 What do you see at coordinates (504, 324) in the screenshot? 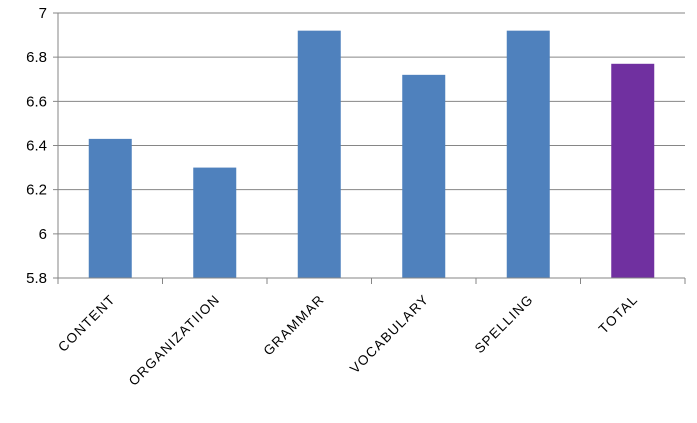
I see `x-tick-label: SPELLING` at bounding box center [504, 324].